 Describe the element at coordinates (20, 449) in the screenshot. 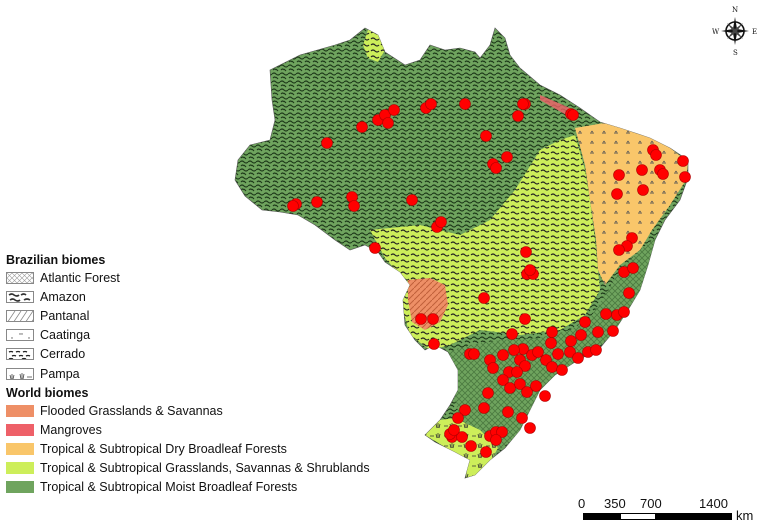

I see `dry-broadleaf-swatch` at that location.